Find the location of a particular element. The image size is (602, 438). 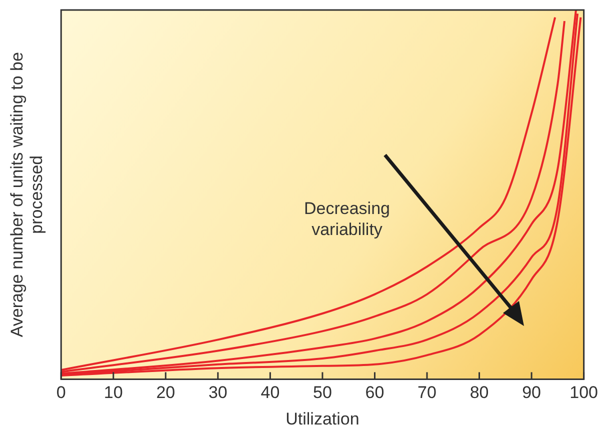

x-tick-label: 10 is located at coordinates (113, 392).